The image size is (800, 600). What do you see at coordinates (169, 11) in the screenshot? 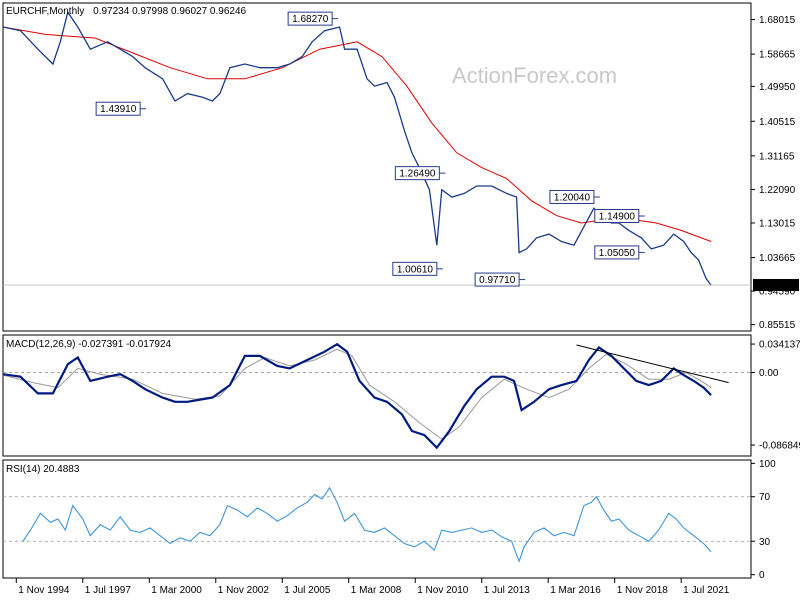
I see `ohlc-values: 0.97234 0.97998 0.96027 0.96246` at bounding box center [169, 11].